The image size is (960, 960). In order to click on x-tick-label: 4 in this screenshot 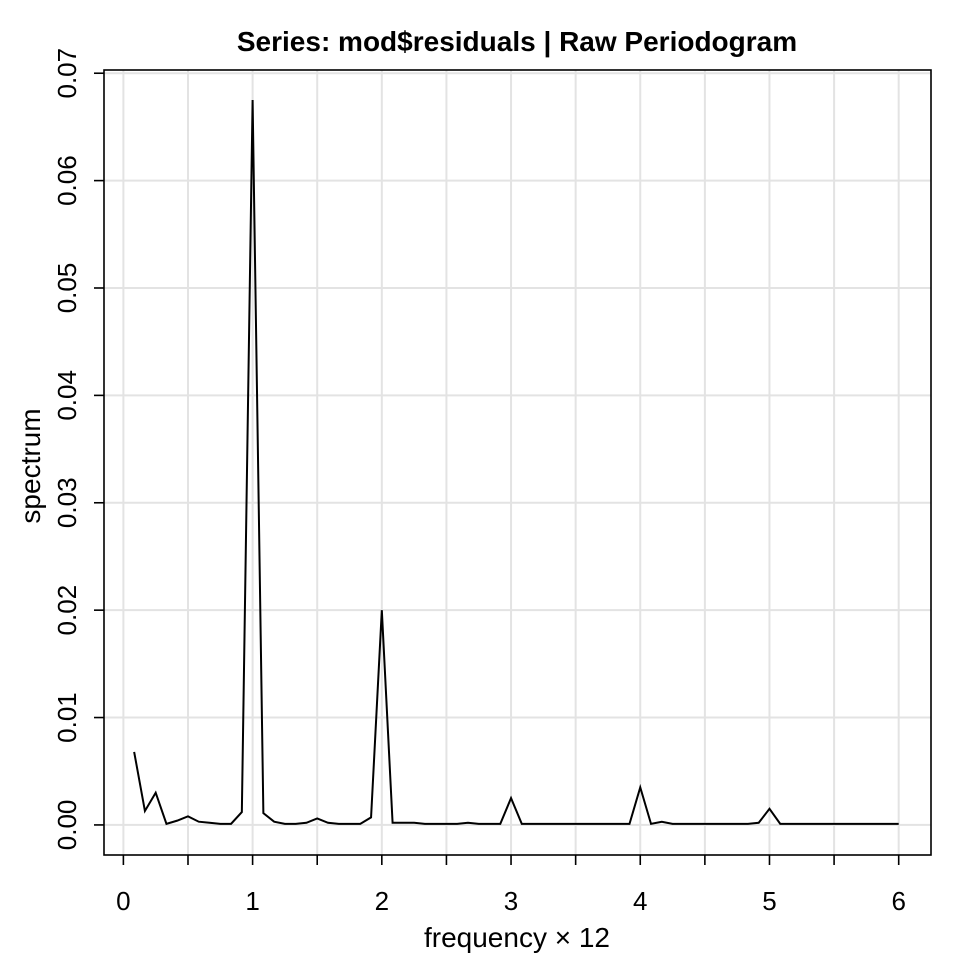, I will do `click(640, 901)`.